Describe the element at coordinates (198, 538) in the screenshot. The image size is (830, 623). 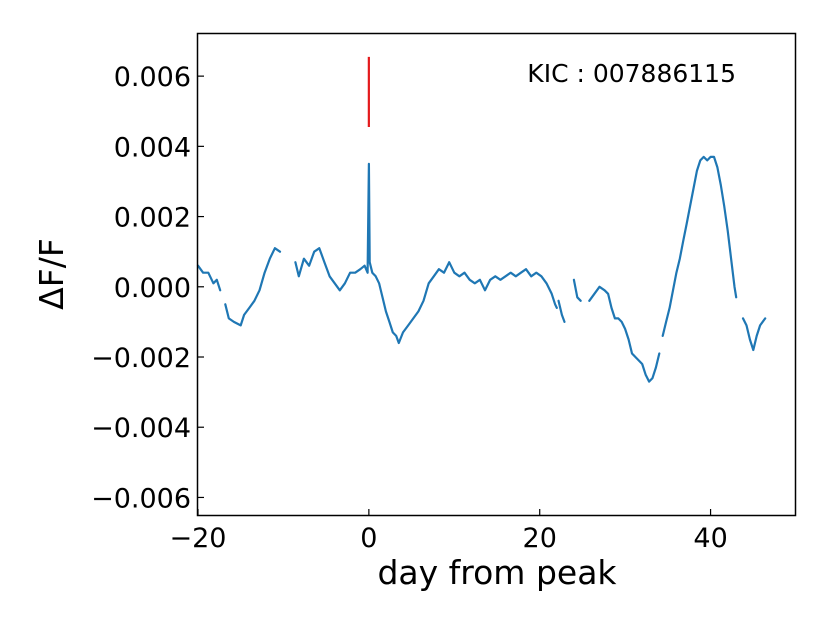
I see `x-tick-label: −20` at that location.